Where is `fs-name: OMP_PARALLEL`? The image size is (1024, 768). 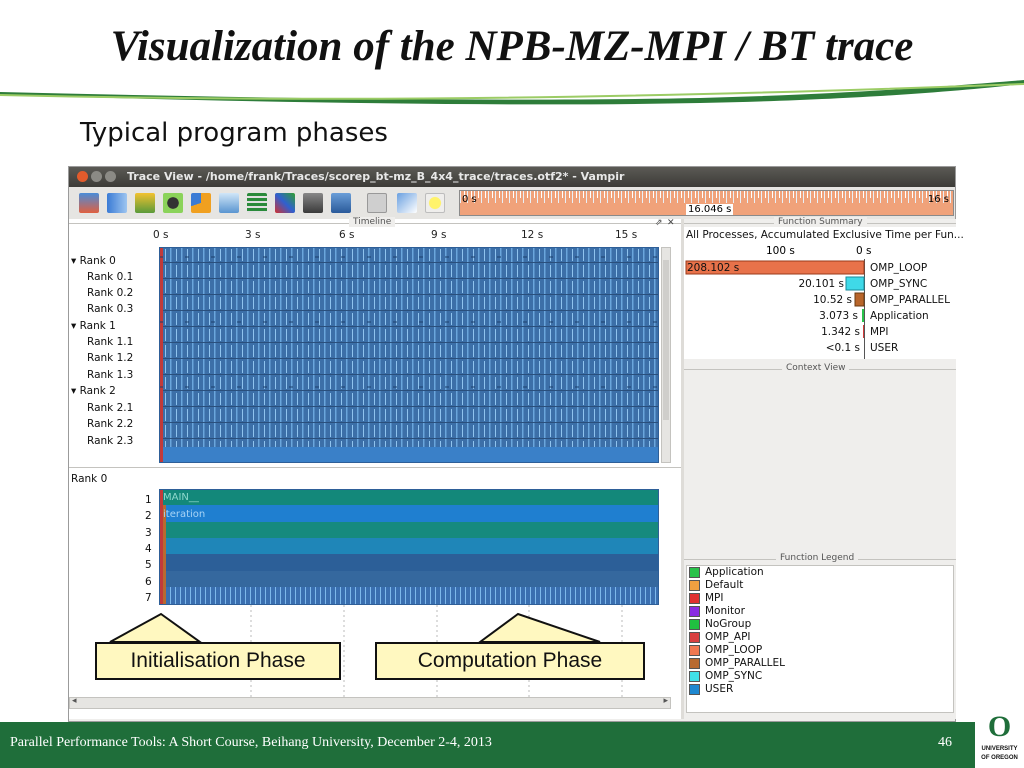 fs-name: OMP_PARALLEL is located at coordinates (910, 300).